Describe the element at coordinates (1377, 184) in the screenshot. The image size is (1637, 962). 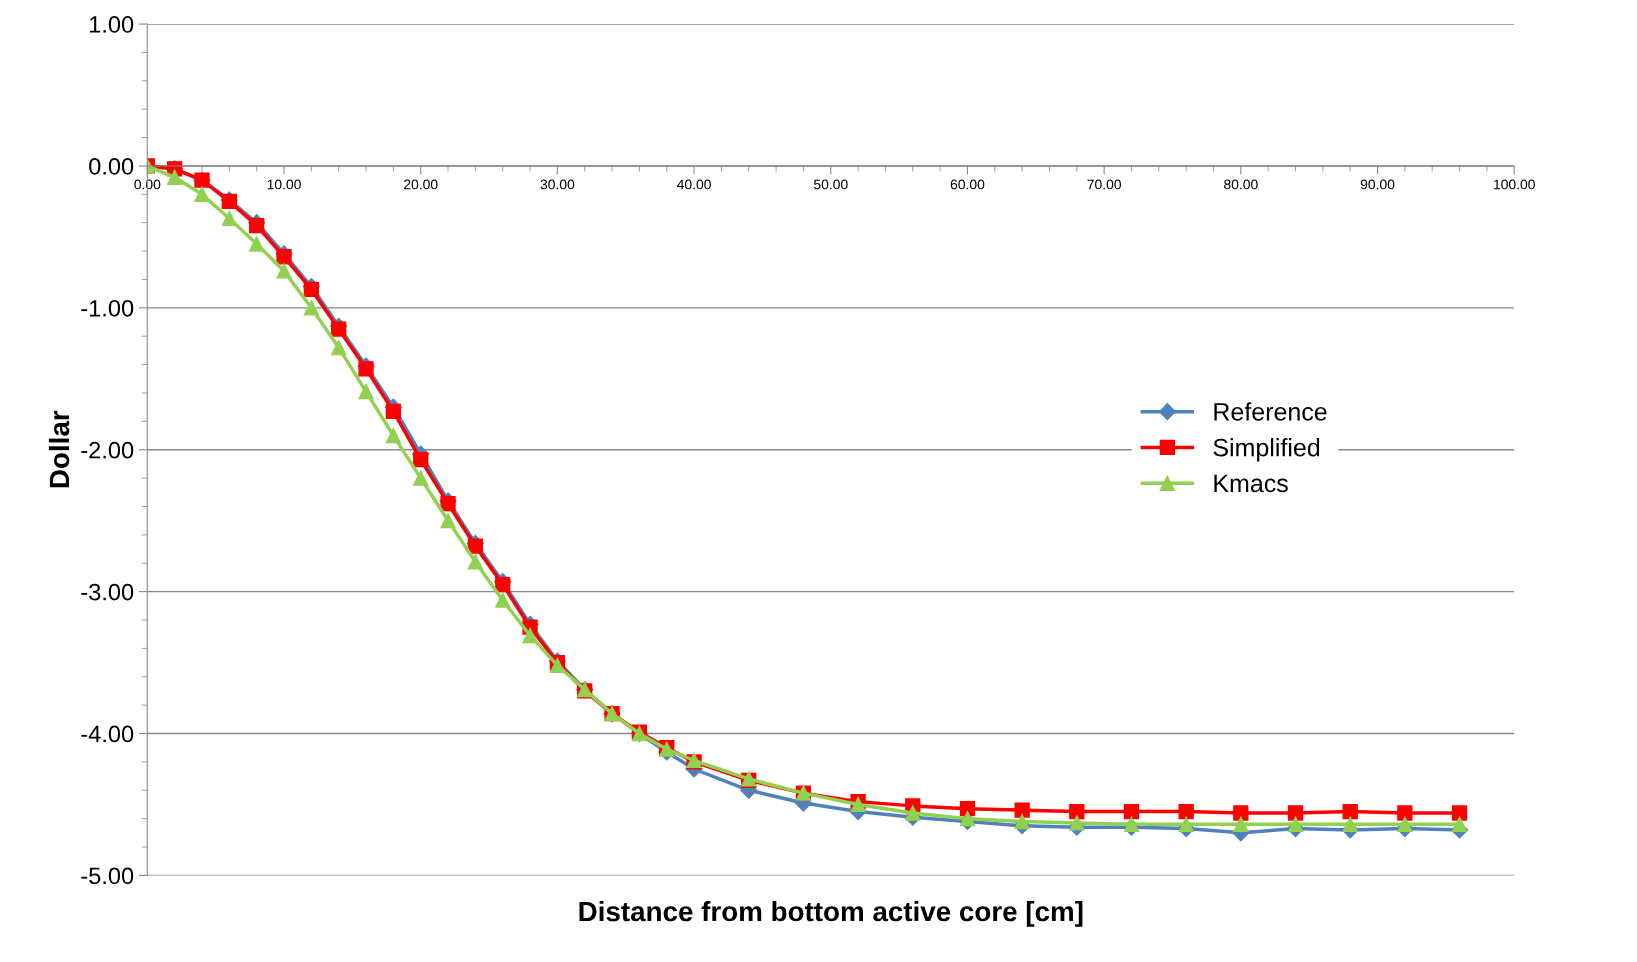
I see `x-tick-label: 90.00` at that location.